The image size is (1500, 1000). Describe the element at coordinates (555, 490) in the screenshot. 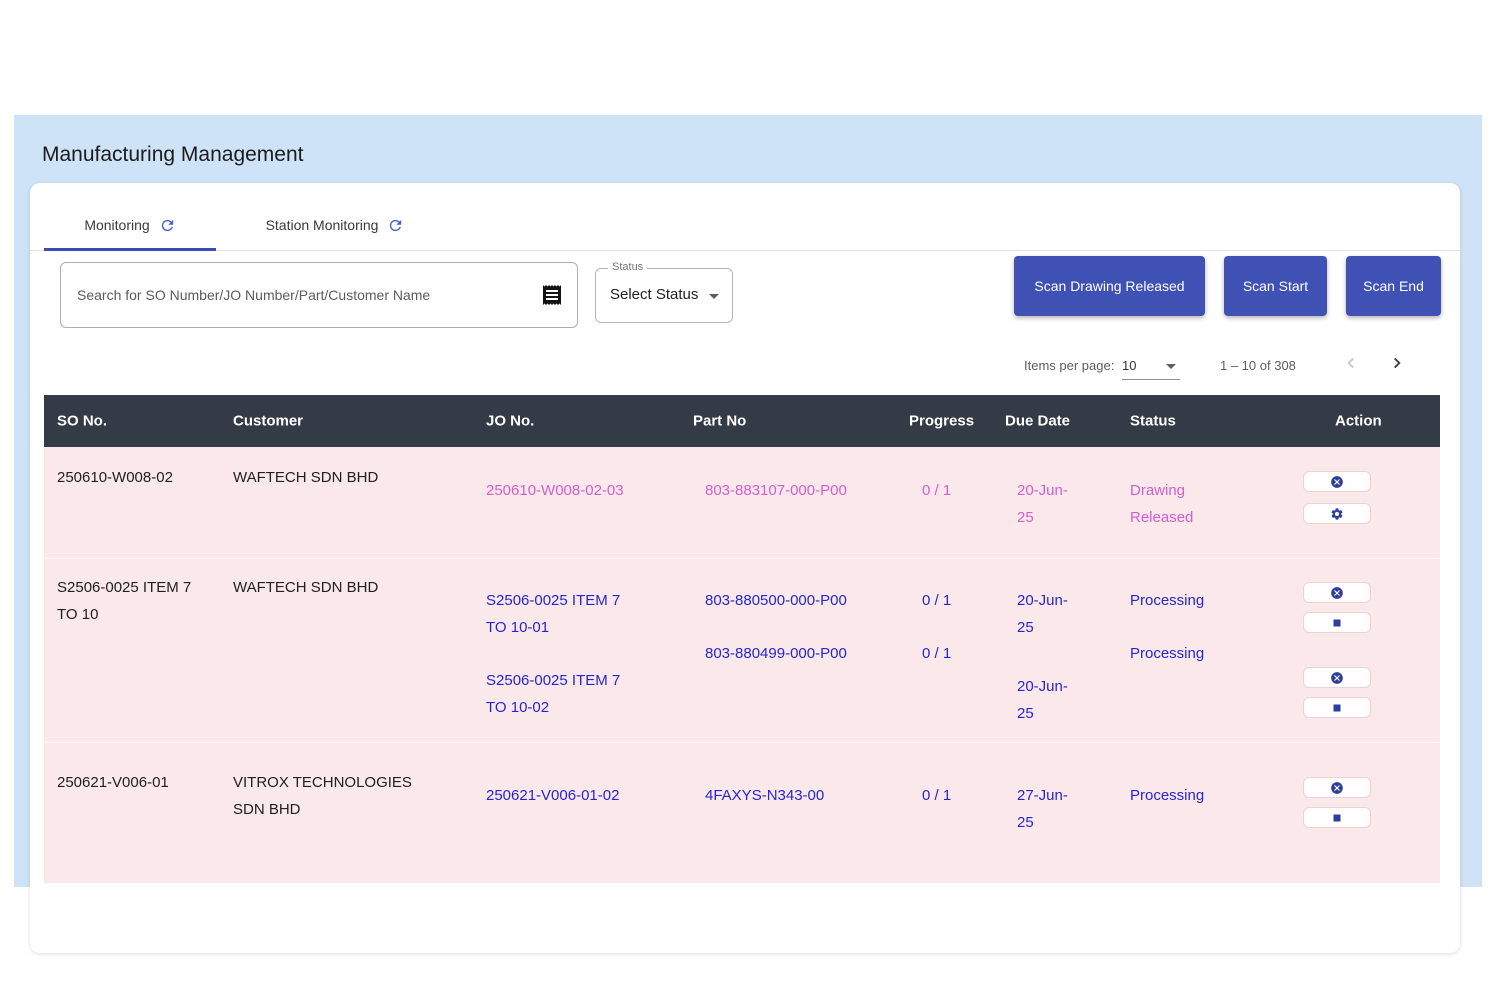

I see `jo-number: 250610-W008-02-03` at that location.